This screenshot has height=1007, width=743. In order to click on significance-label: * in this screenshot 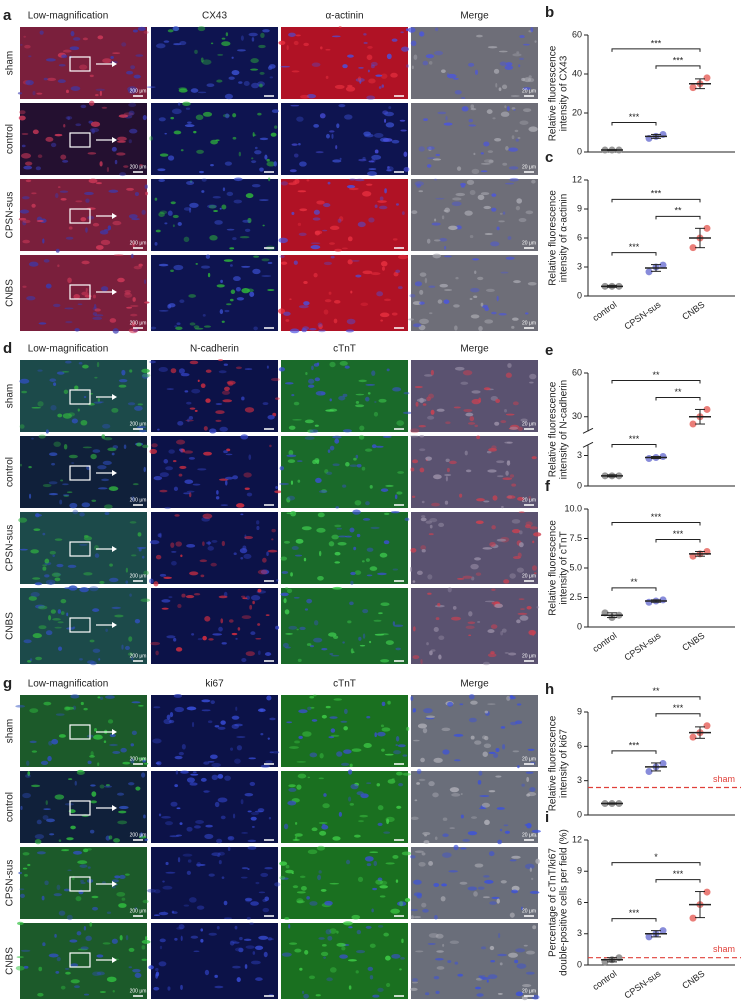, I will do `click(656, 857)`.